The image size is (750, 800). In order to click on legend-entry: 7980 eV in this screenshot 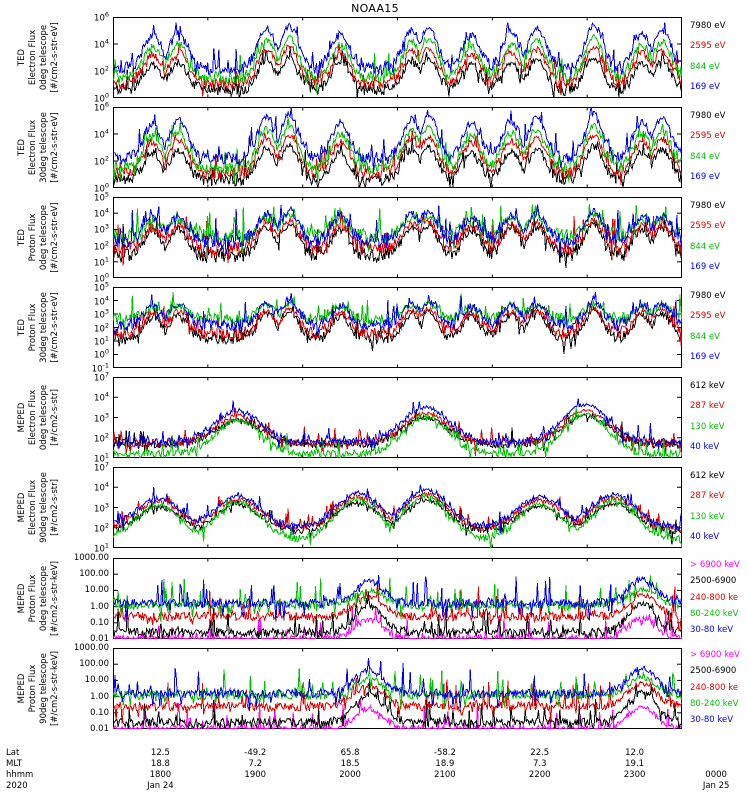, I will do `click(708, 296)`.